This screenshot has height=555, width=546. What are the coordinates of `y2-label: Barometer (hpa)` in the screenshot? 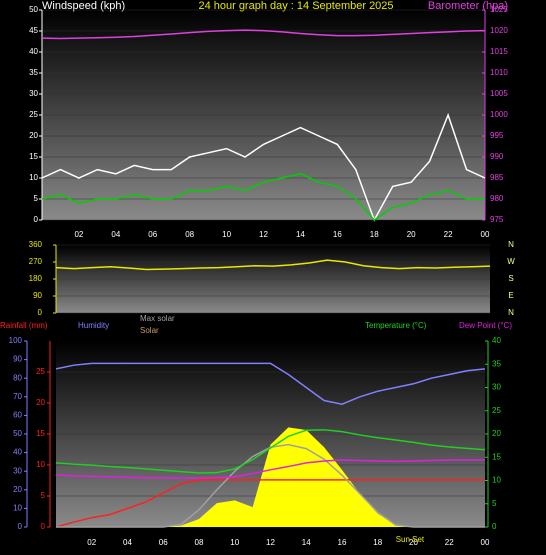 It's located at (468, 6).